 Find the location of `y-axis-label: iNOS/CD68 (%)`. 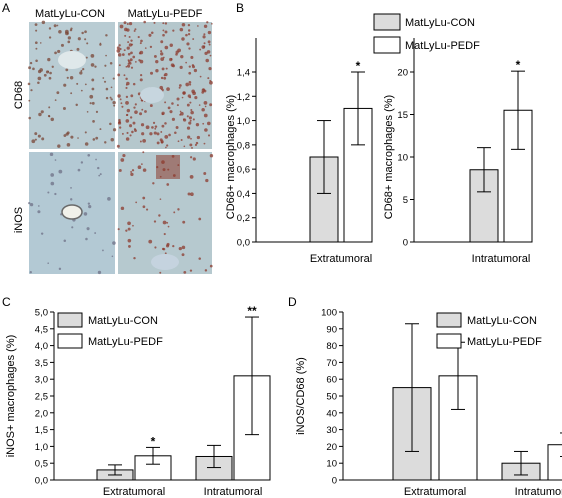

y-axis-label: iNOS/CD68 (%) is located at coordinates (301, 396).